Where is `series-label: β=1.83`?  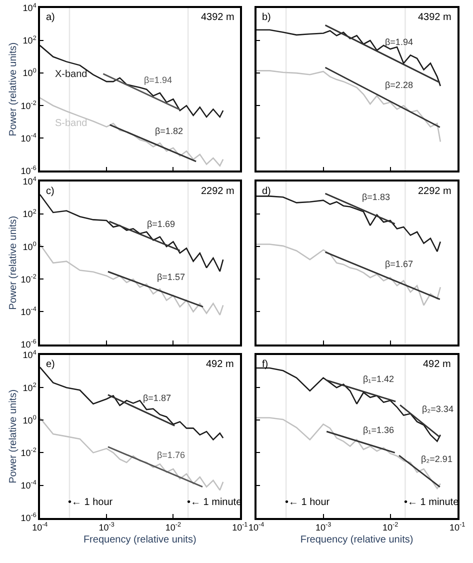 series-label: β=1.83 is located at coordinates (376, 197).